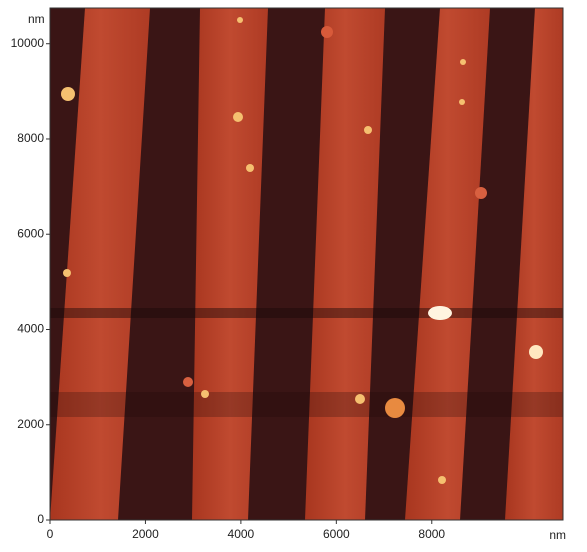 The height and width of the screenshot is (552, 587). I want to click on x-tick-label: 8000, so click(431, 534).